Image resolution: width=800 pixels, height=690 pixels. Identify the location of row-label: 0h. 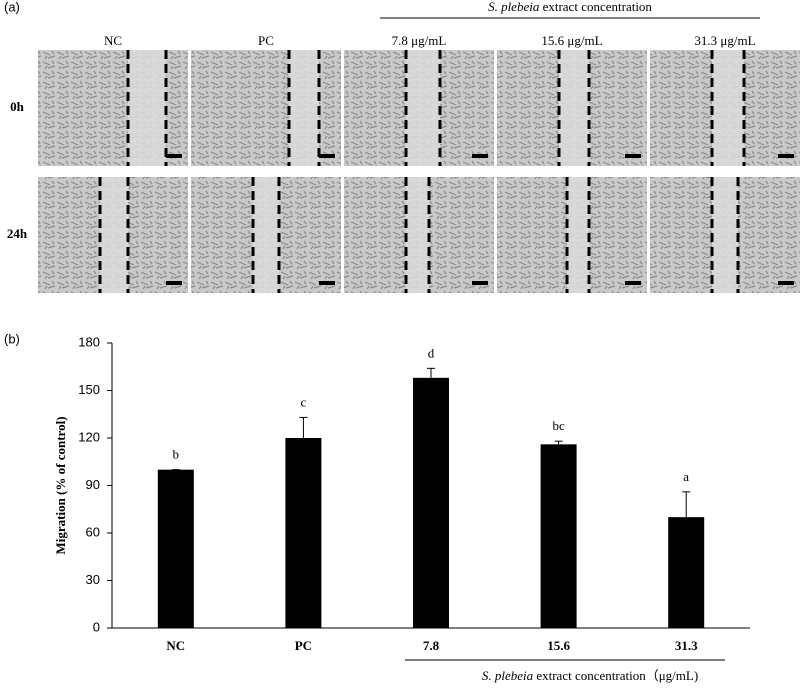
(17, 106).